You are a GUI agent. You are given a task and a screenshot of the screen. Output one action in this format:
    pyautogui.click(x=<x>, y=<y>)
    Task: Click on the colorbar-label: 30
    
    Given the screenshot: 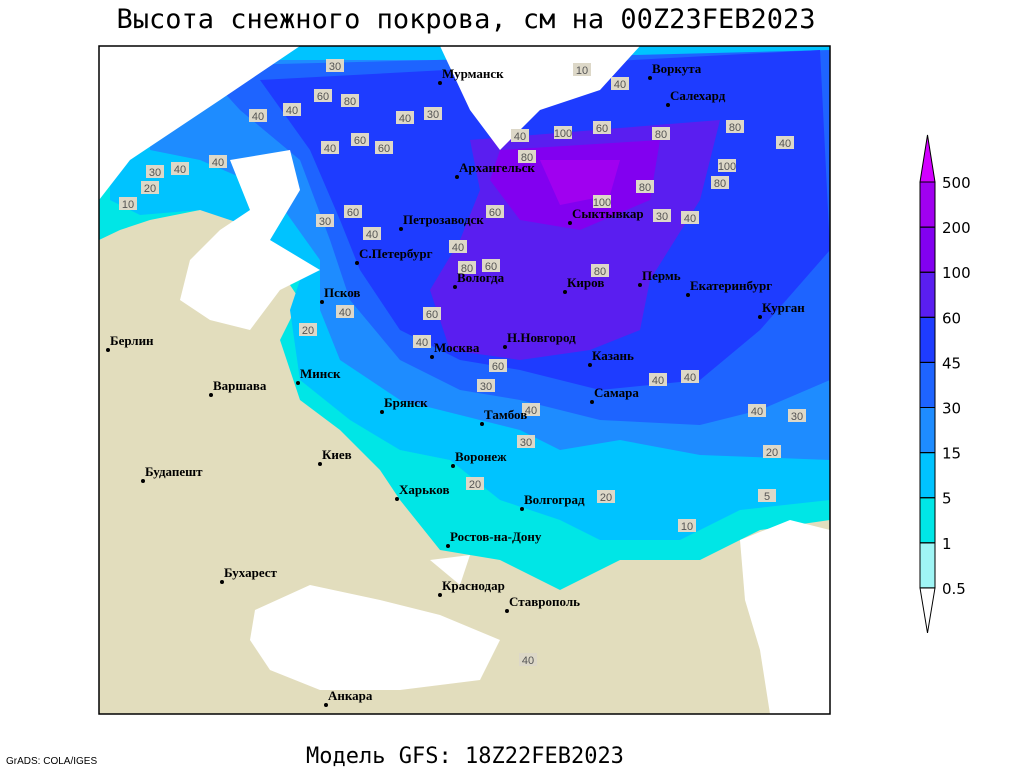 What is the action you would take?
    pyautogui.click(x=951, y=409)
    